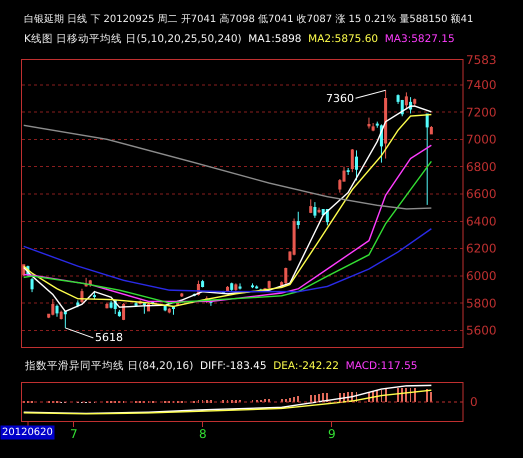 This screenshot has width=523, height=458. I want to click on chart-subtitle: K线图 日移动平均线 日(5,10,20,25,50,240), so click(133, 38).